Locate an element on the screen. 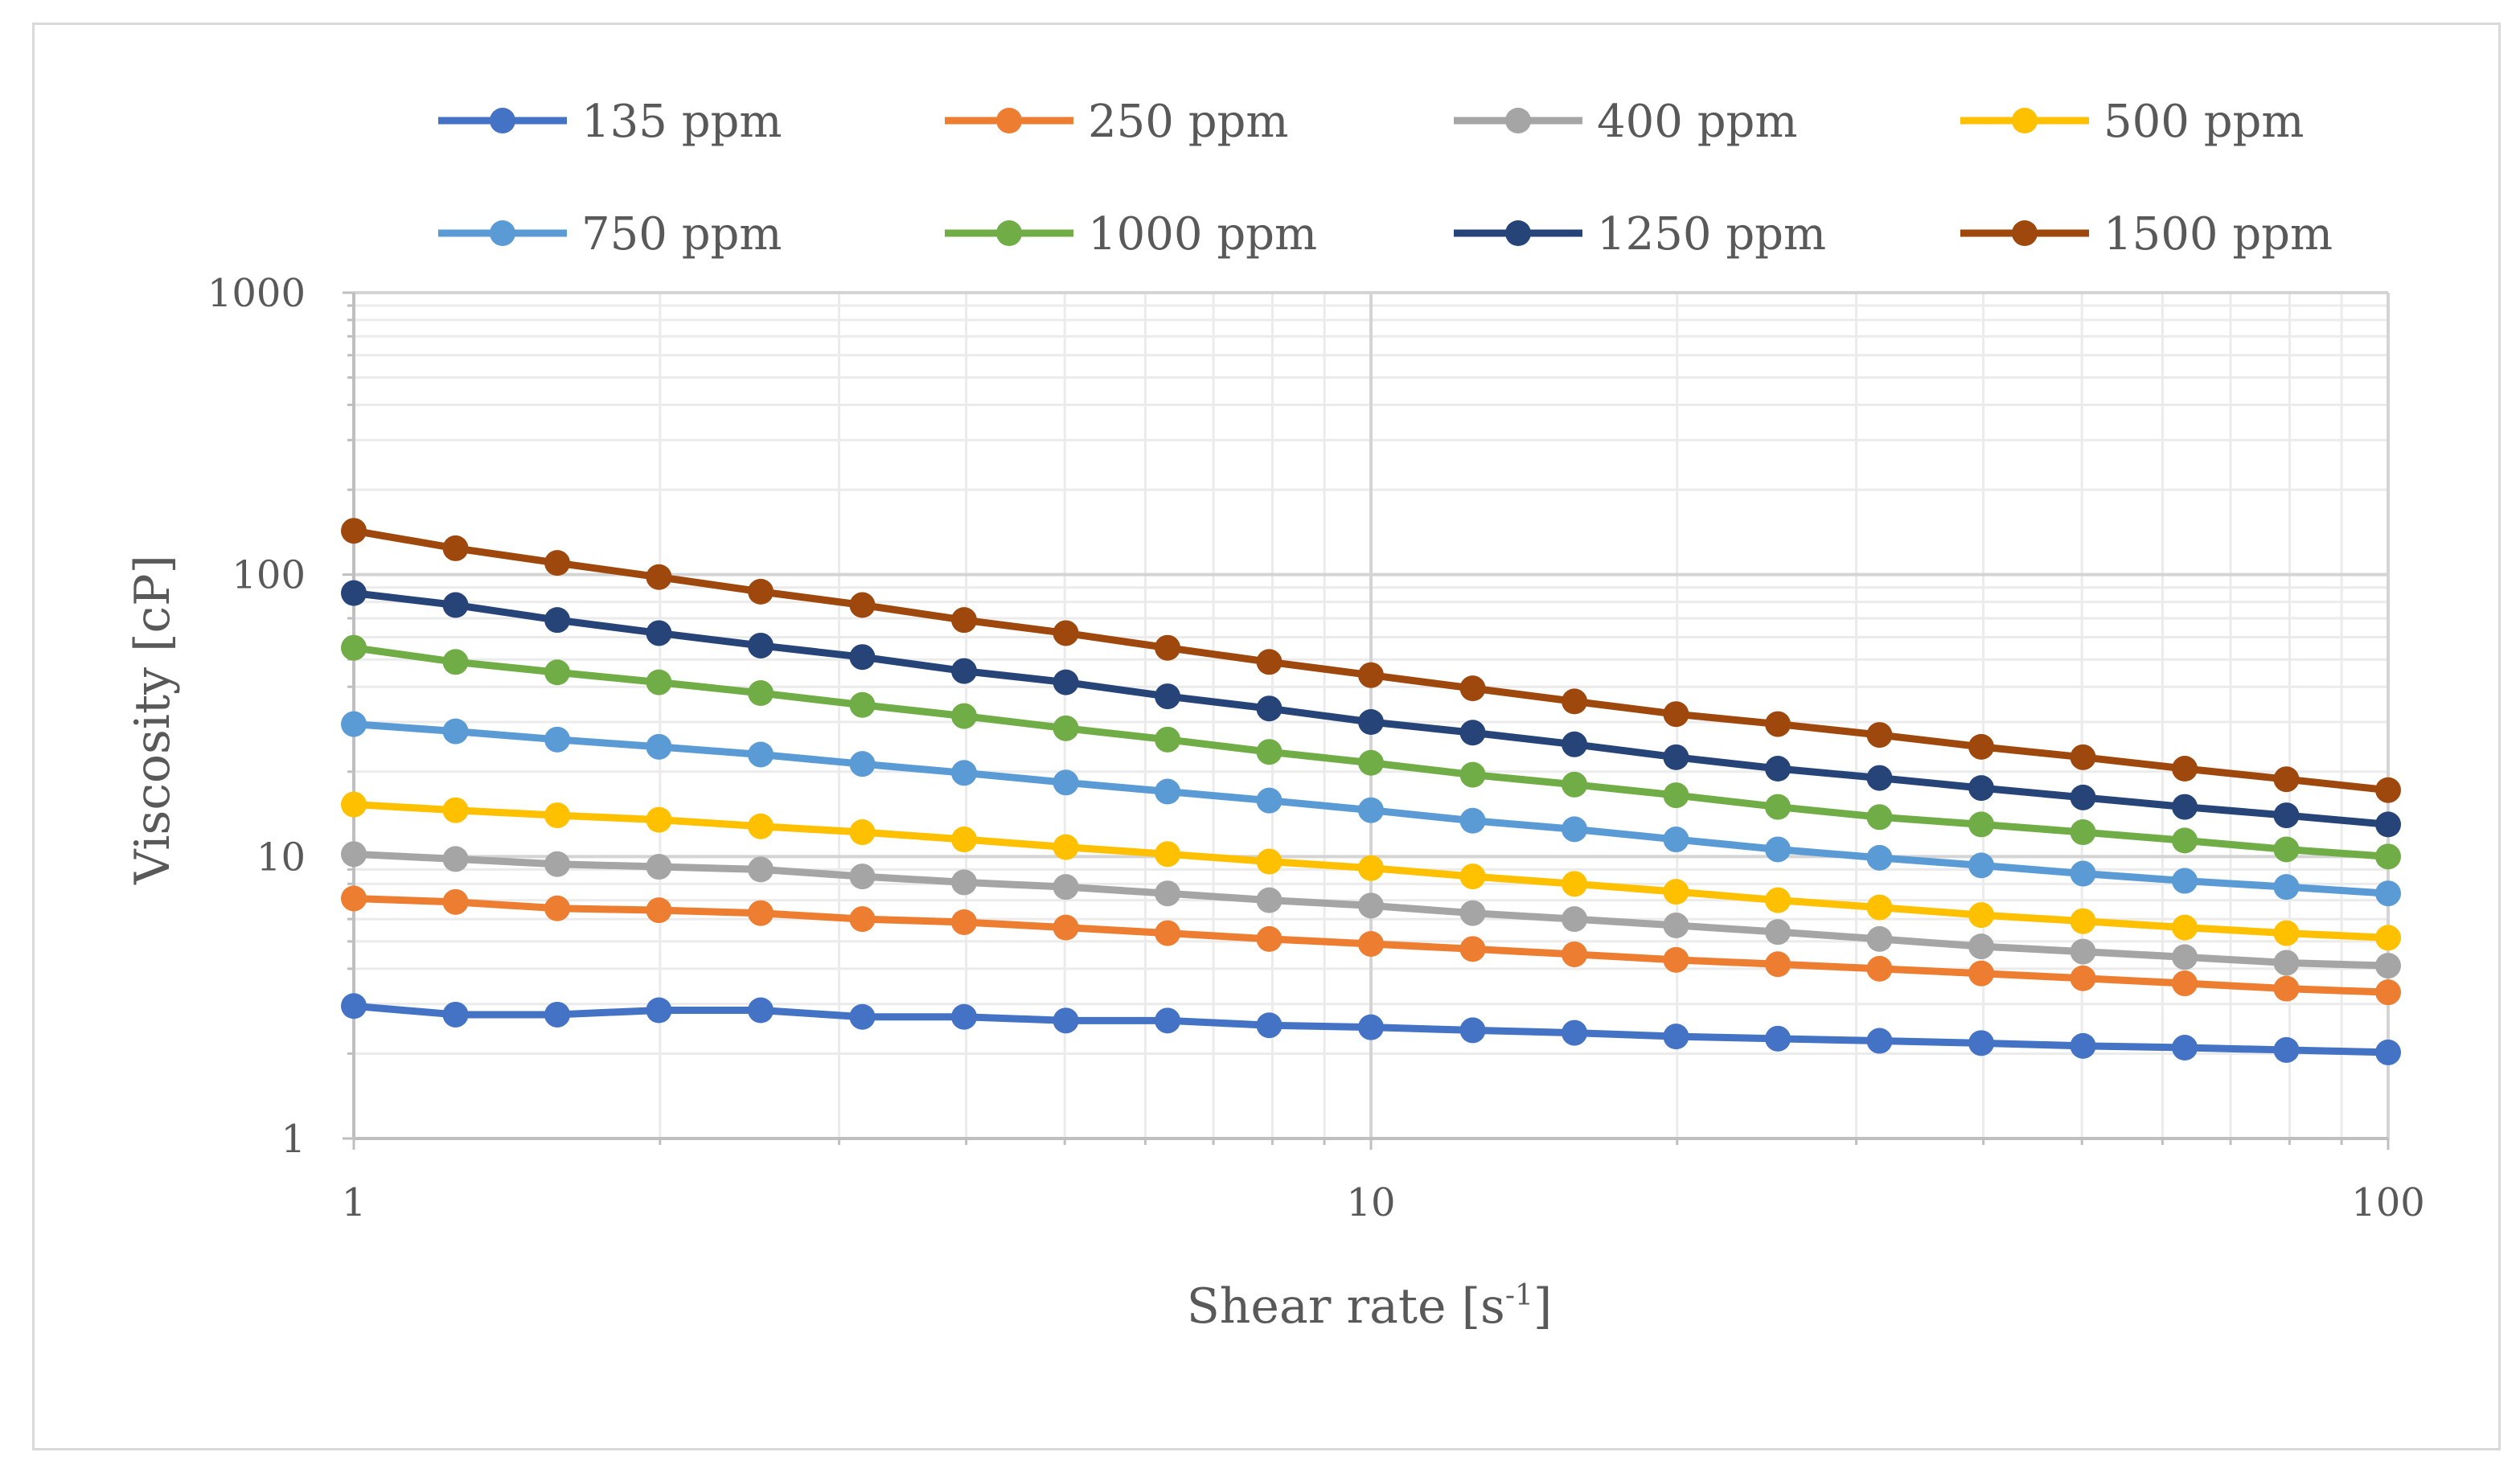 The height and width of the screenshot is (1481, 2520). y-tick-label: 100 is located at coordinates (269, 575).